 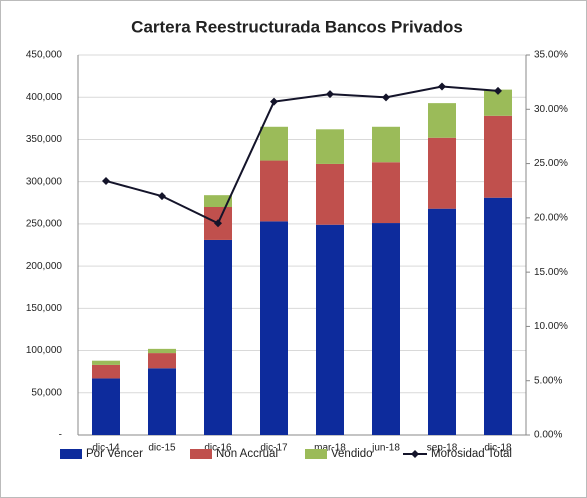 What do you see at coordinates (551, 55) in the screenshot?
I see `y2-tick-label: 35.00%` at bounding box center [551, 55].